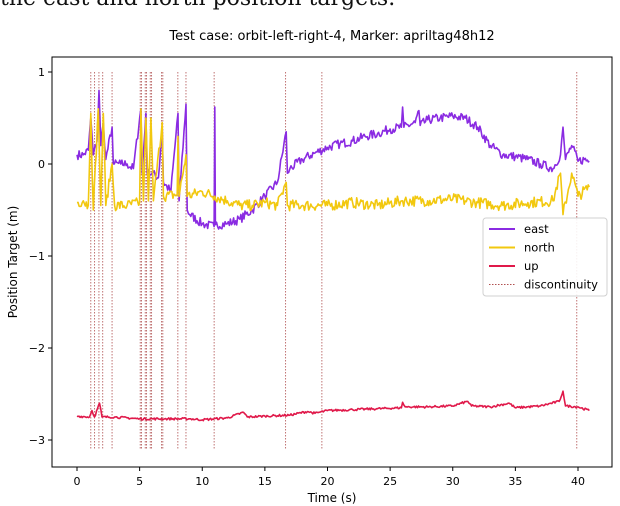  I want to click on x-axis-label: Time (s), so click(332, 498).